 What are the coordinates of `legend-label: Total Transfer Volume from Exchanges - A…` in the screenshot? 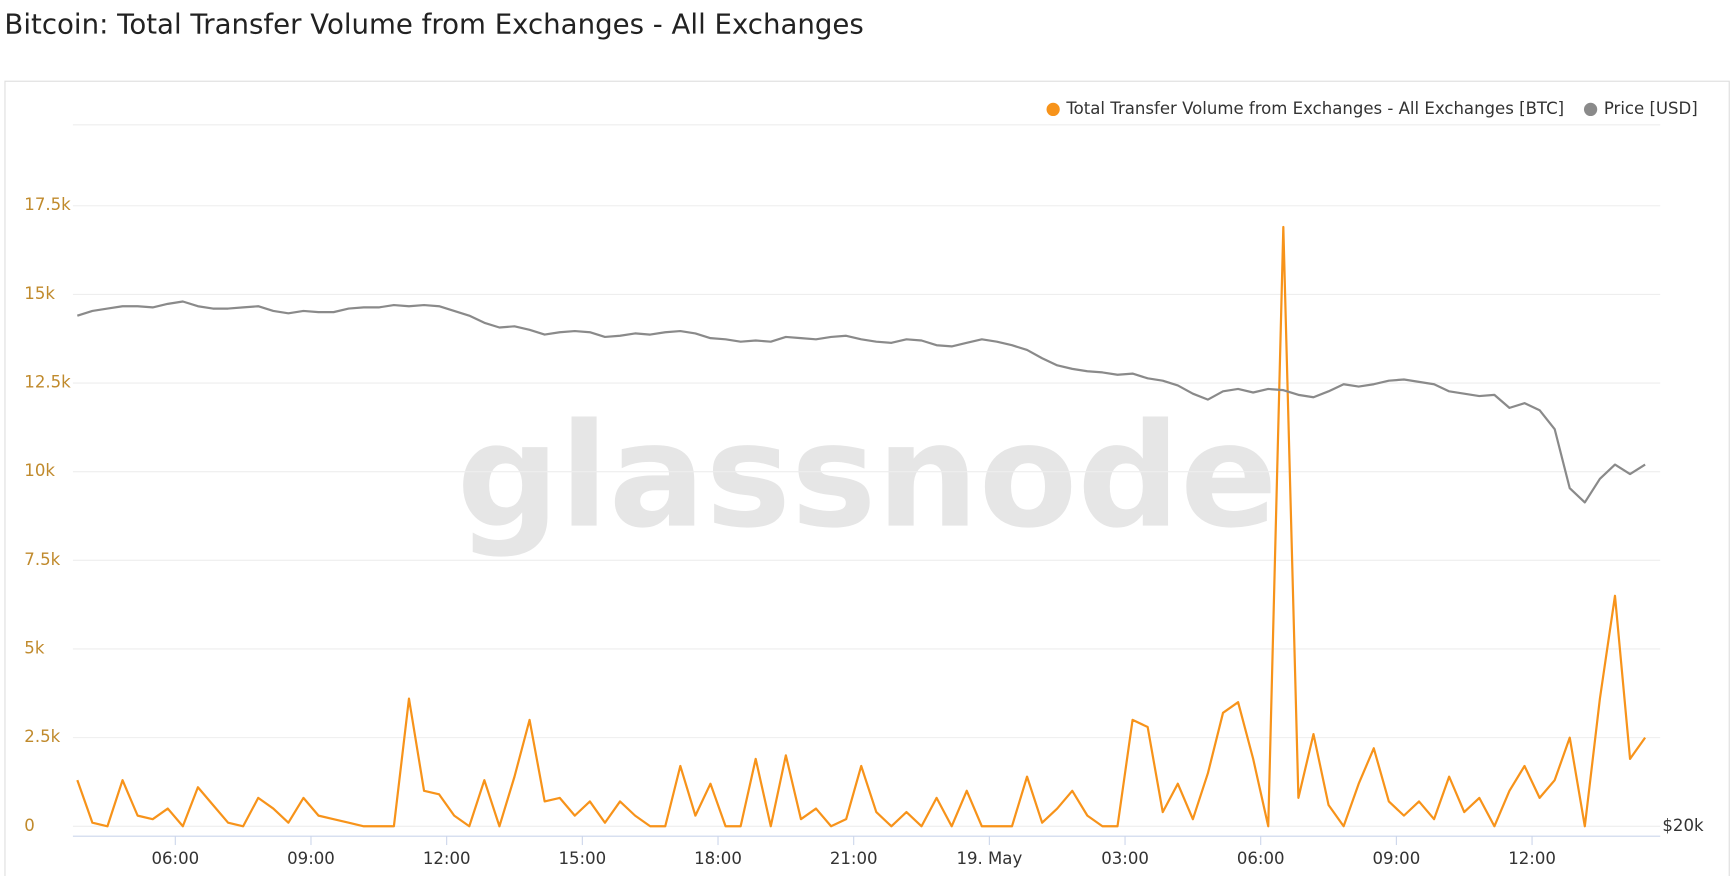 It's located at (1314, 108).